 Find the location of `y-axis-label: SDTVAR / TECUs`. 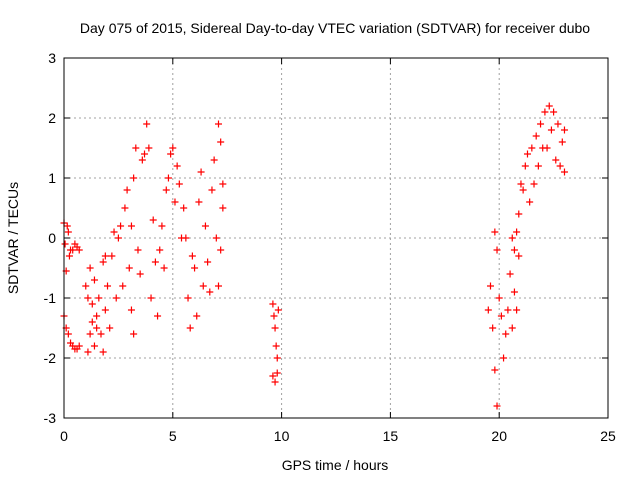

y-axis-label: SDTVAR / TECUs is located at coordinates (13, 238).